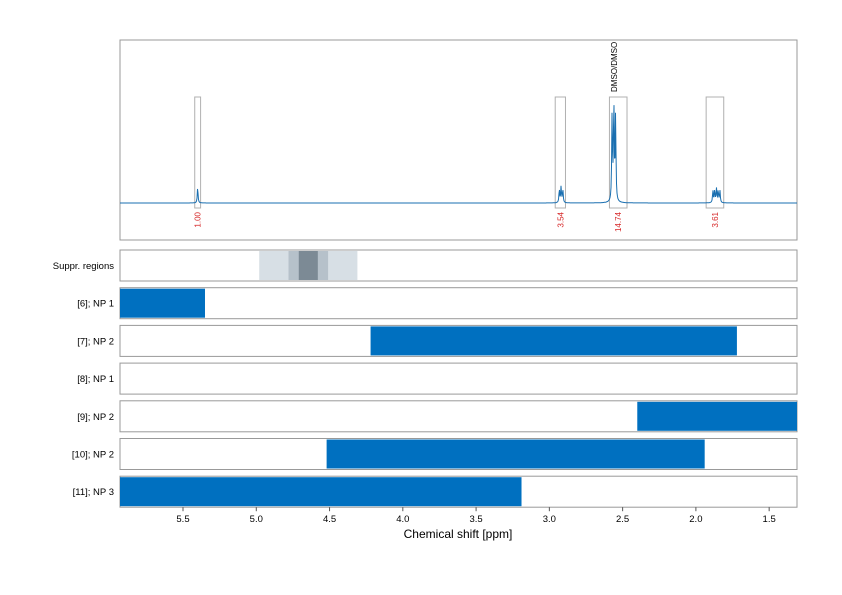  What do you see at coordinates (95, 304) in the screenshot?
I see `track-label-1: [6]; NP 1` at bounding box center [95, 304].